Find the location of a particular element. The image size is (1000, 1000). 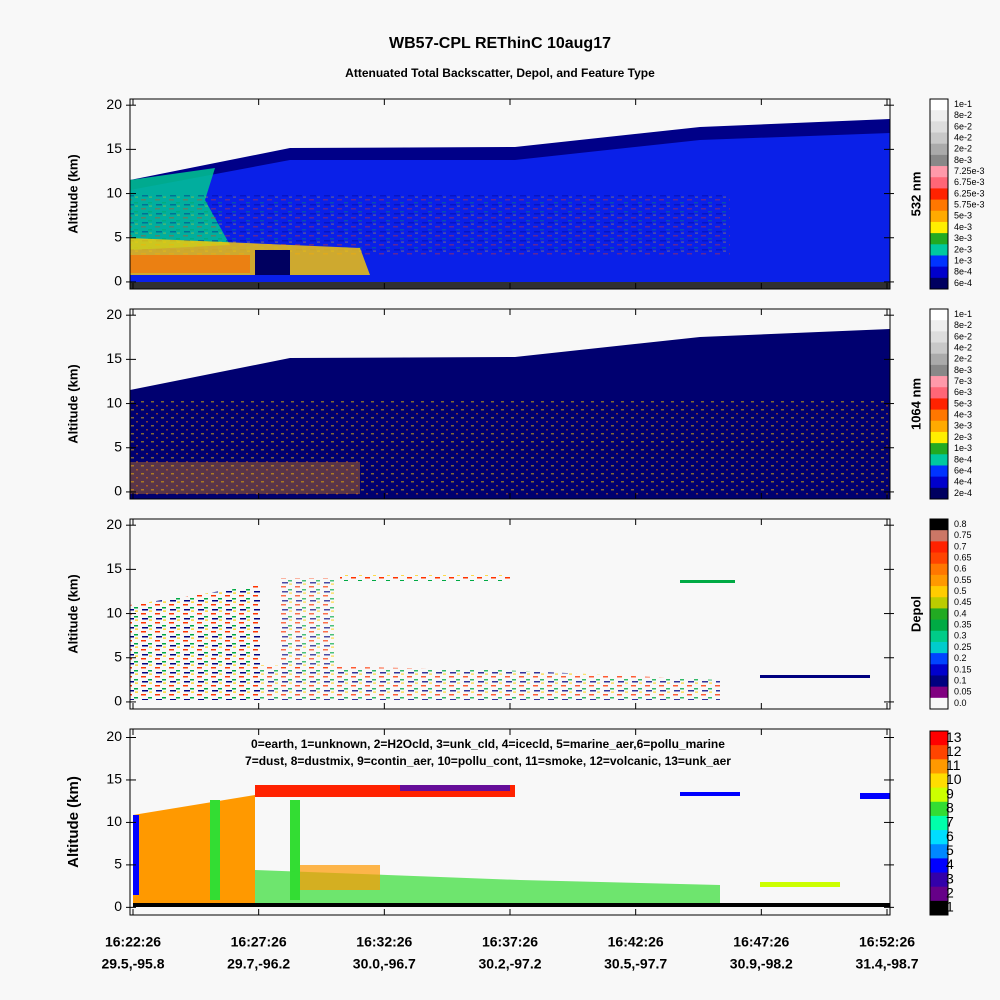

colorbar-label: 1e-3 is located at coordinates (963, 448).